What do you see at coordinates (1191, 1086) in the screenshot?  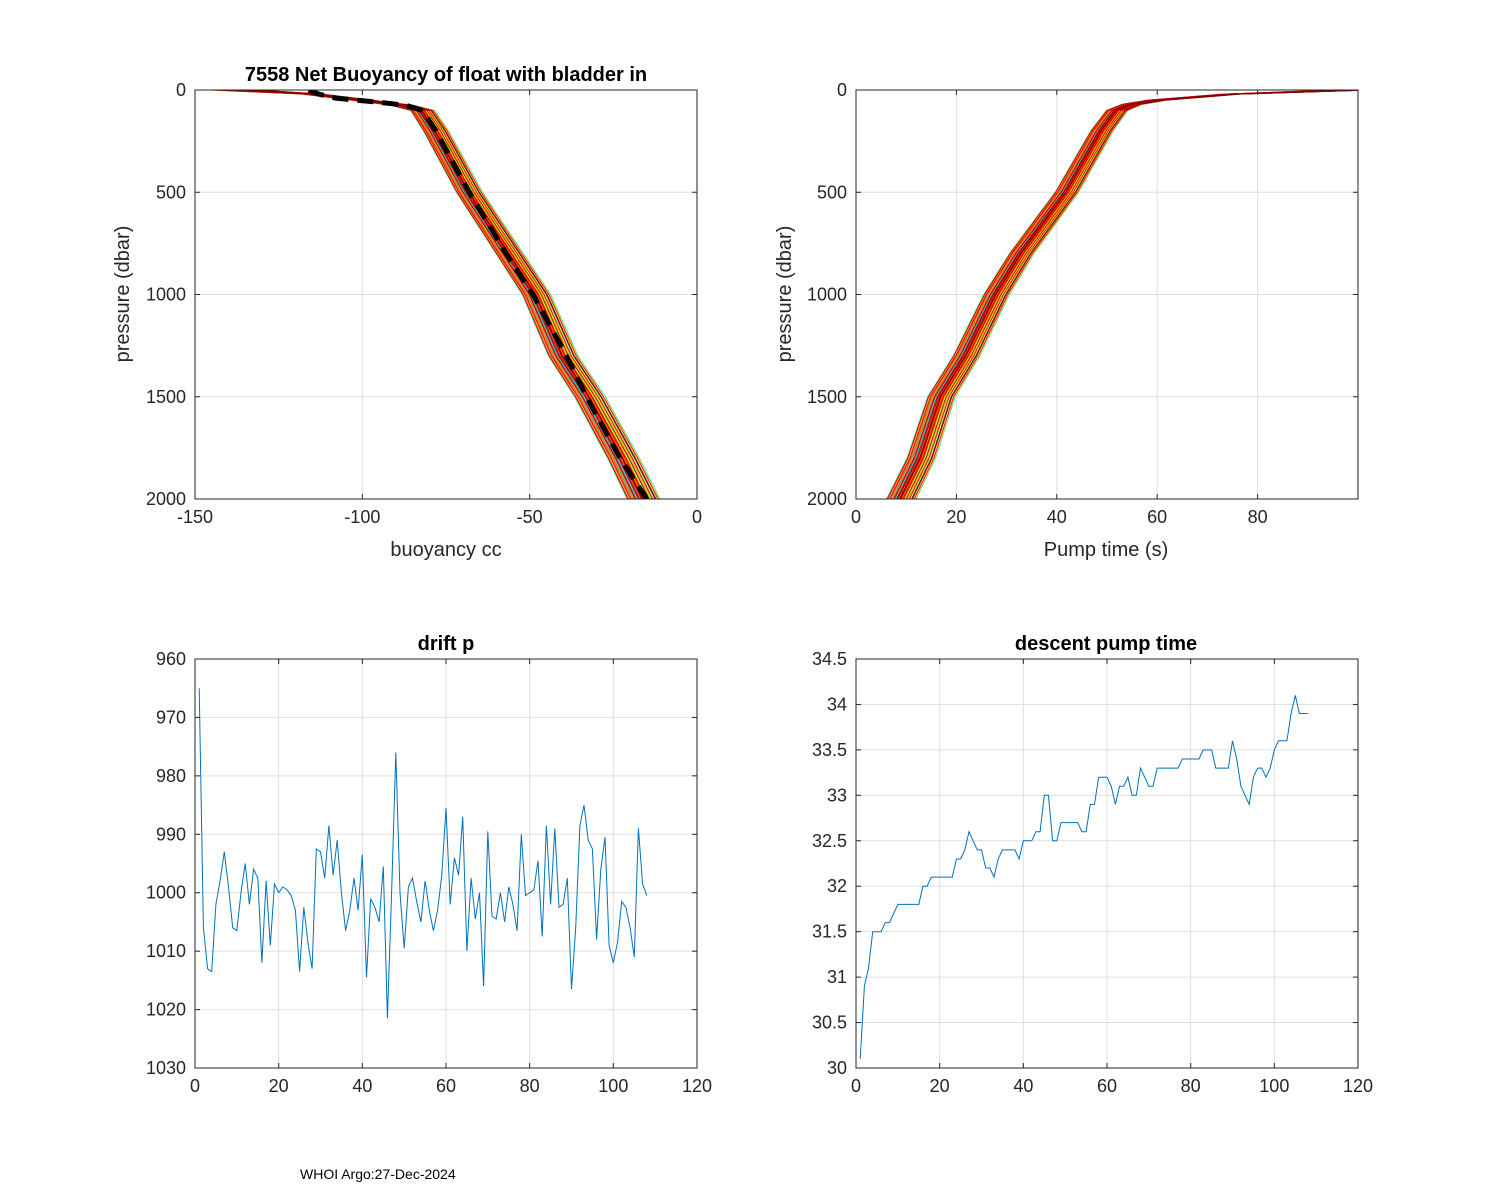 I see `descent-xtick-label: 80` at bounding box center [1191, 1086].